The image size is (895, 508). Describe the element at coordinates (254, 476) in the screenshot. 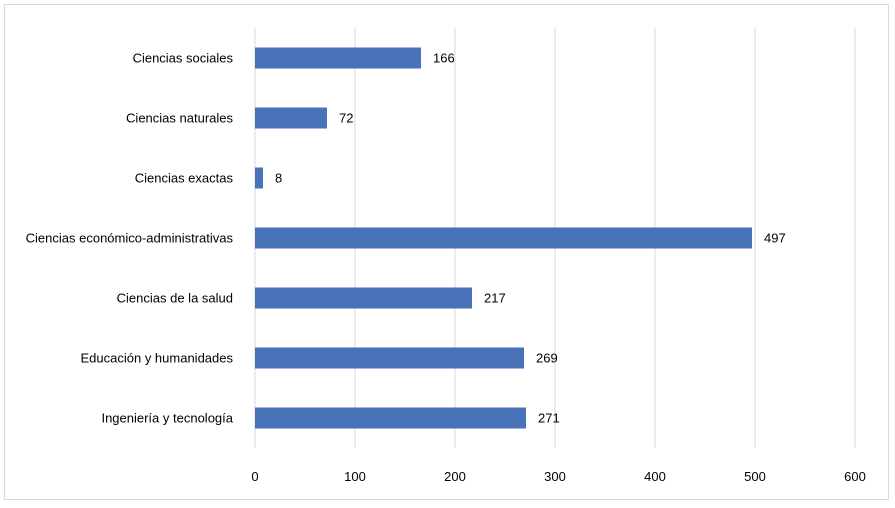

I see `x-tick-label: 0` at that location.